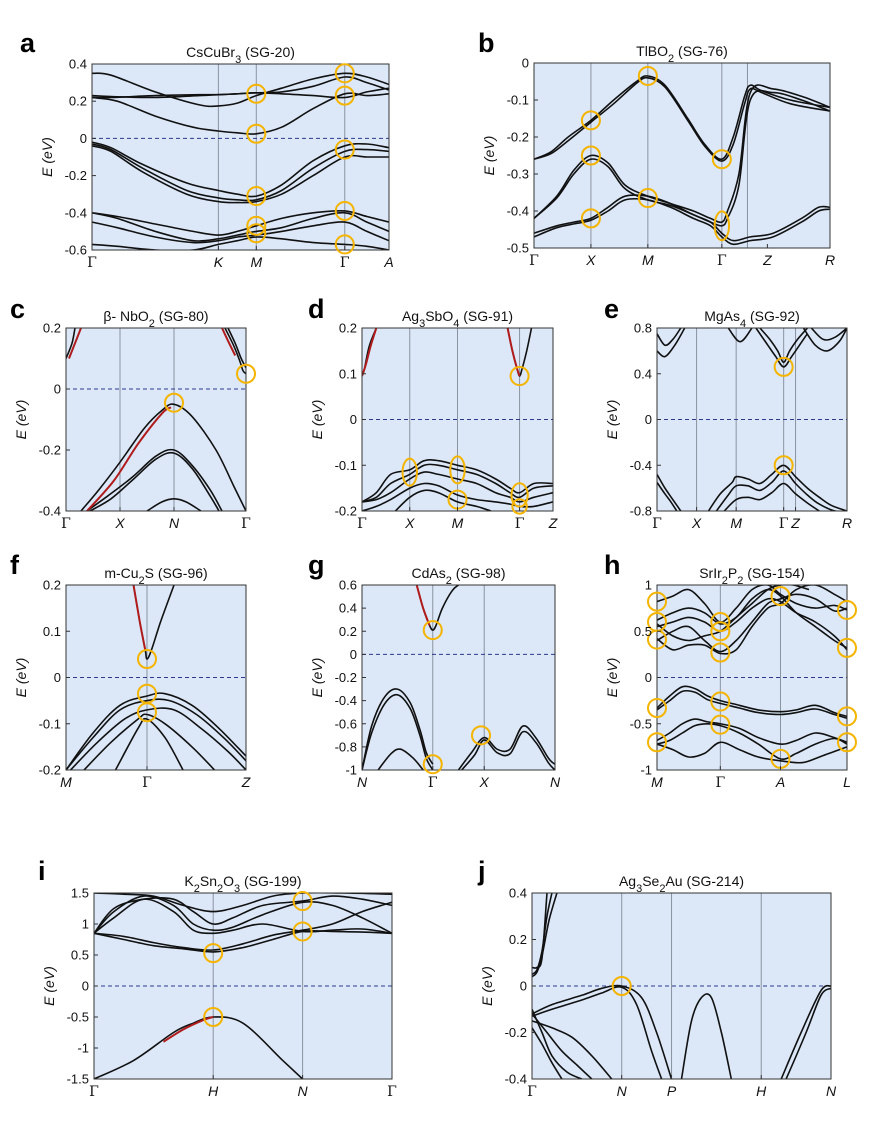 The width and height of the screenshot is (872, 1128). Describe the element at coordinates (612, 565) in the screenshot. I see `panel-letter: h` at that location.